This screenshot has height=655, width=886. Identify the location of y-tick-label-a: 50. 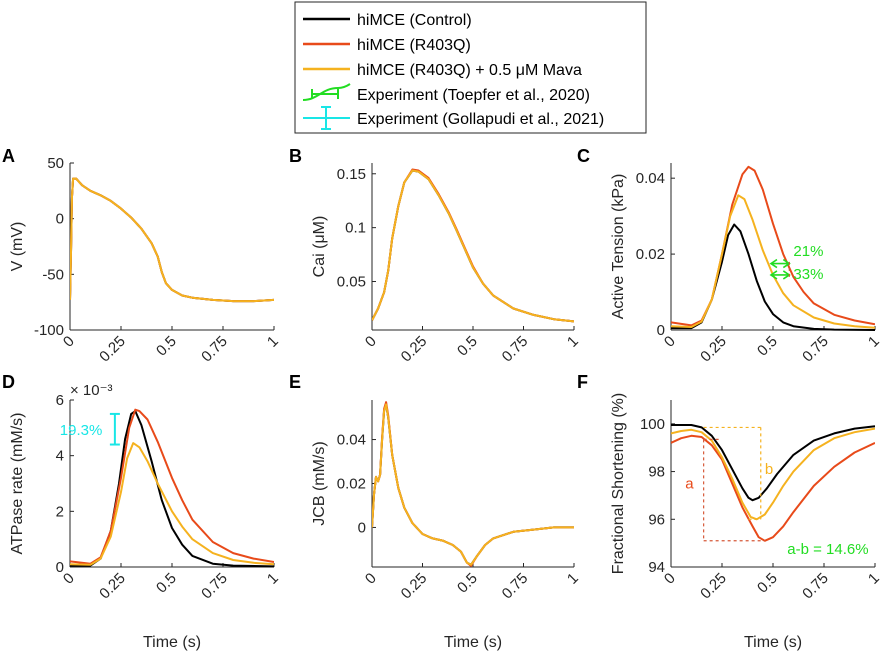
(55, 163).